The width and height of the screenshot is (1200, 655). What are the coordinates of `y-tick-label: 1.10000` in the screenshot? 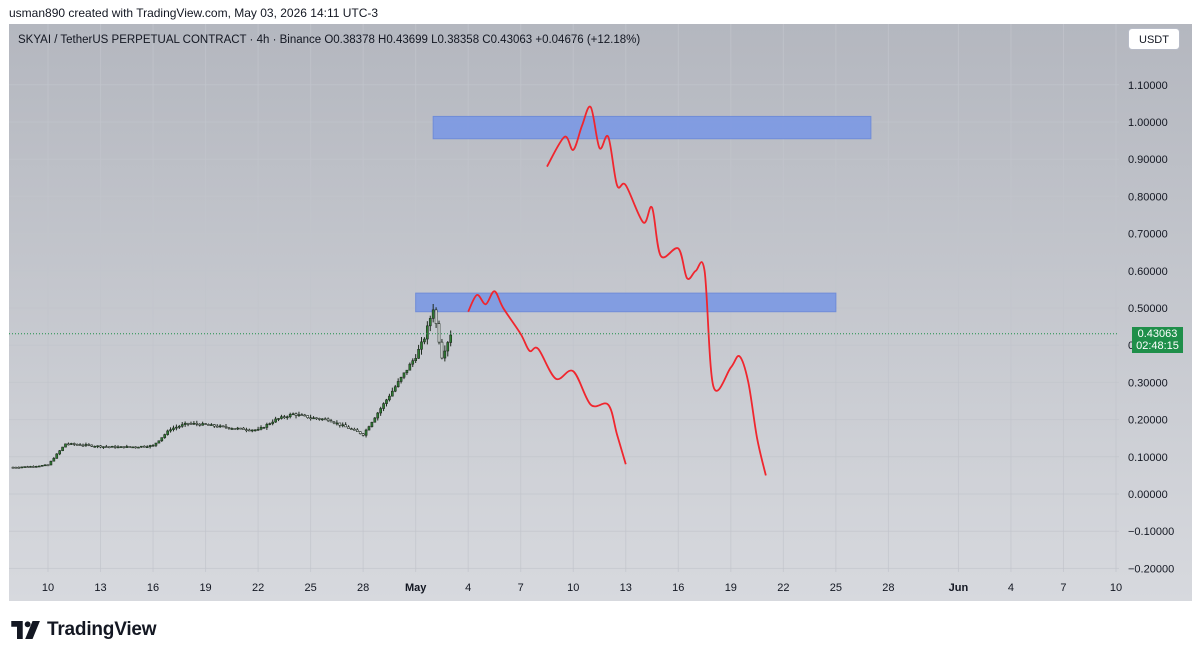 It's located at (1148, 86).